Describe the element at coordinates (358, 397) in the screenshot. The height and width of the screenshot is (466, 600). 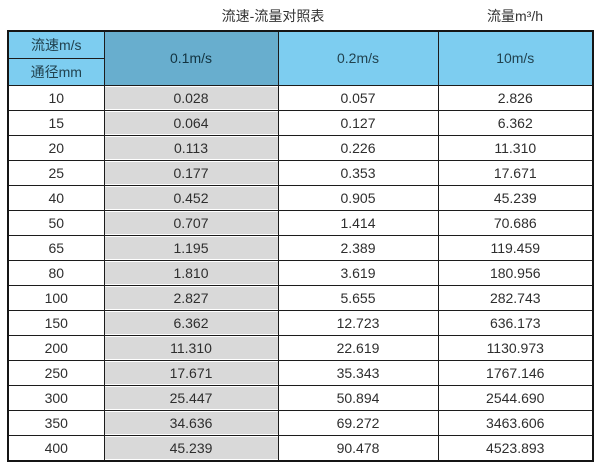
I see `flow-value-cell: 50.894` at that location.